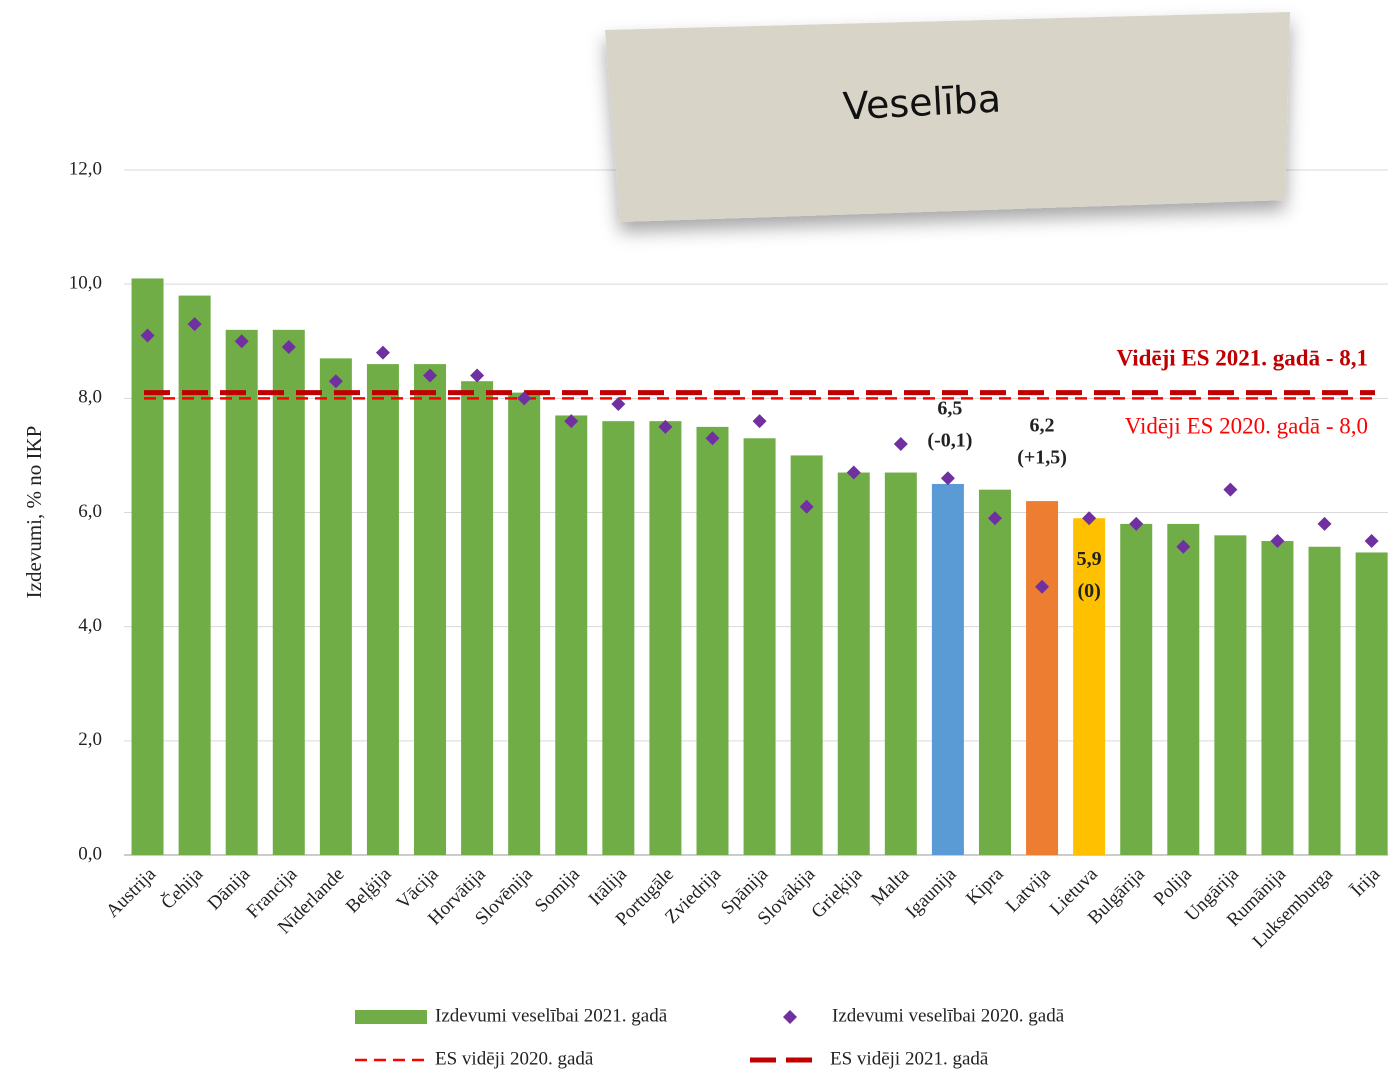 The image size is (1388, 1075). I want to click on y-tick-label: 10,0, so click(85, 283).